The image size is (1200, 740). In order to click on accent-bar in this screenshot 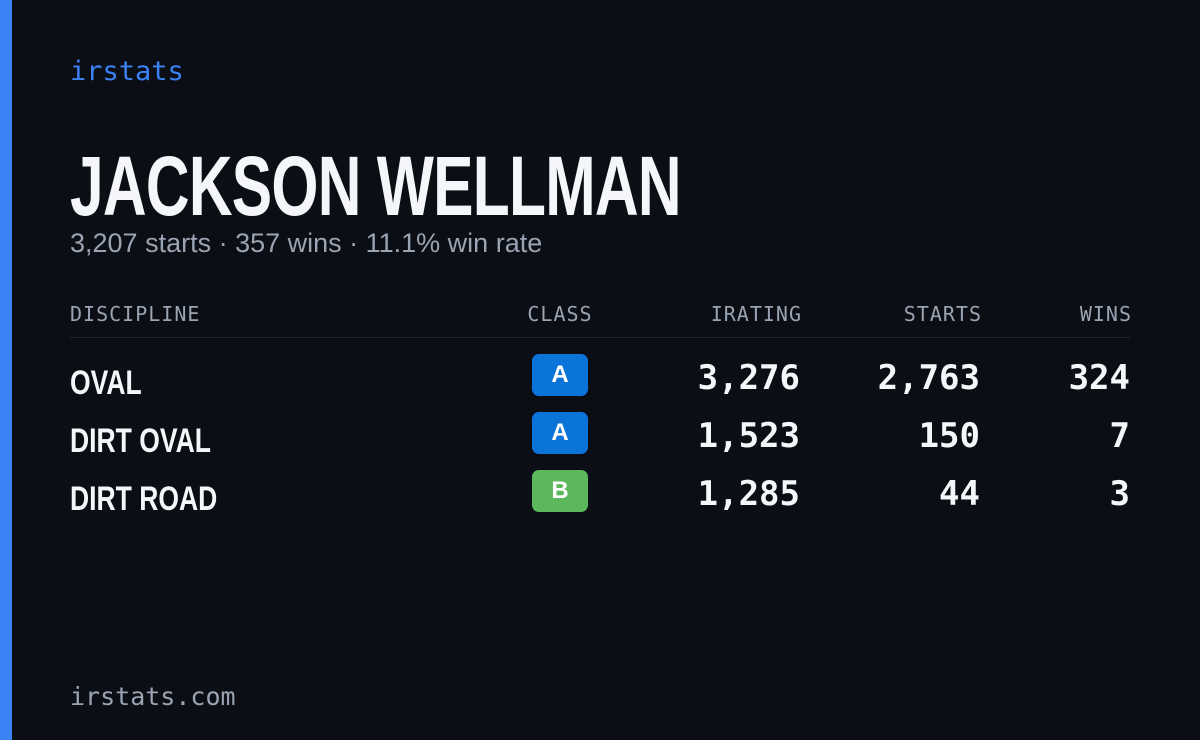, I will do `click(6, 370)`.